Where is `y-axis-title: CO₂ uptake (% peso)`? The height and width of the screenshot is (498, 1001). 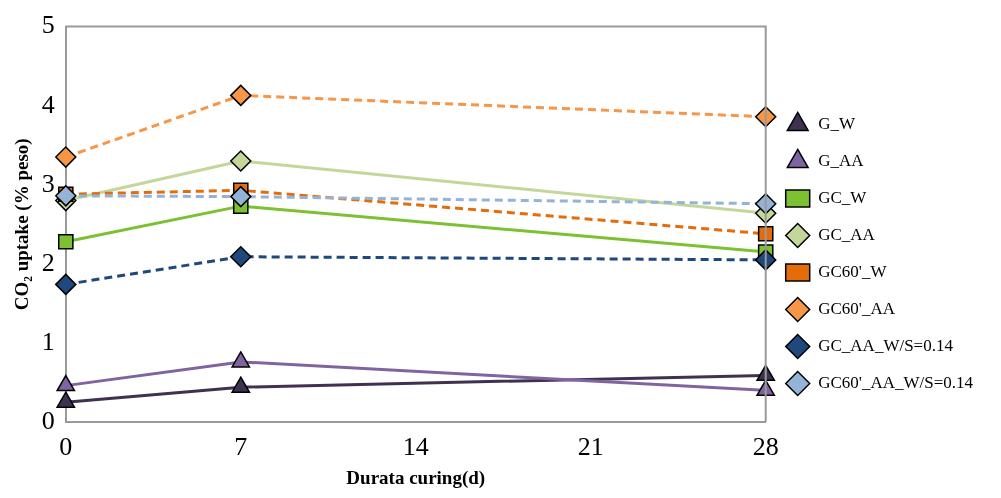 y-axis-title: CO₂ uptake (% peso) is located at coordinates (22, 224).